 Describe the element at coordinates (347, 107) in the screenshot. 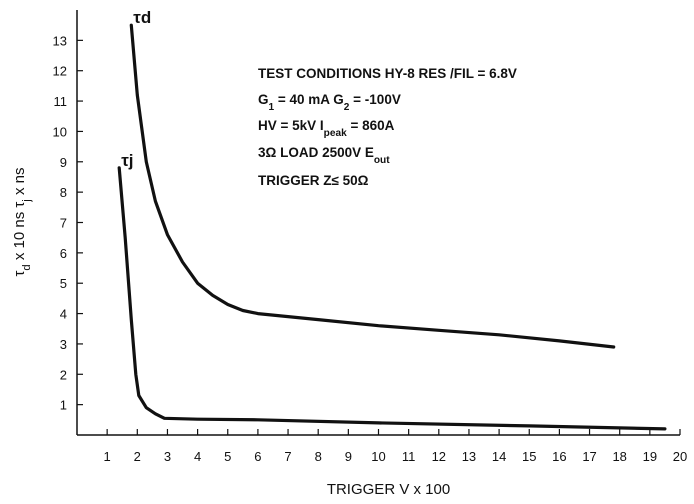

I see `subscript: 2` at that location.